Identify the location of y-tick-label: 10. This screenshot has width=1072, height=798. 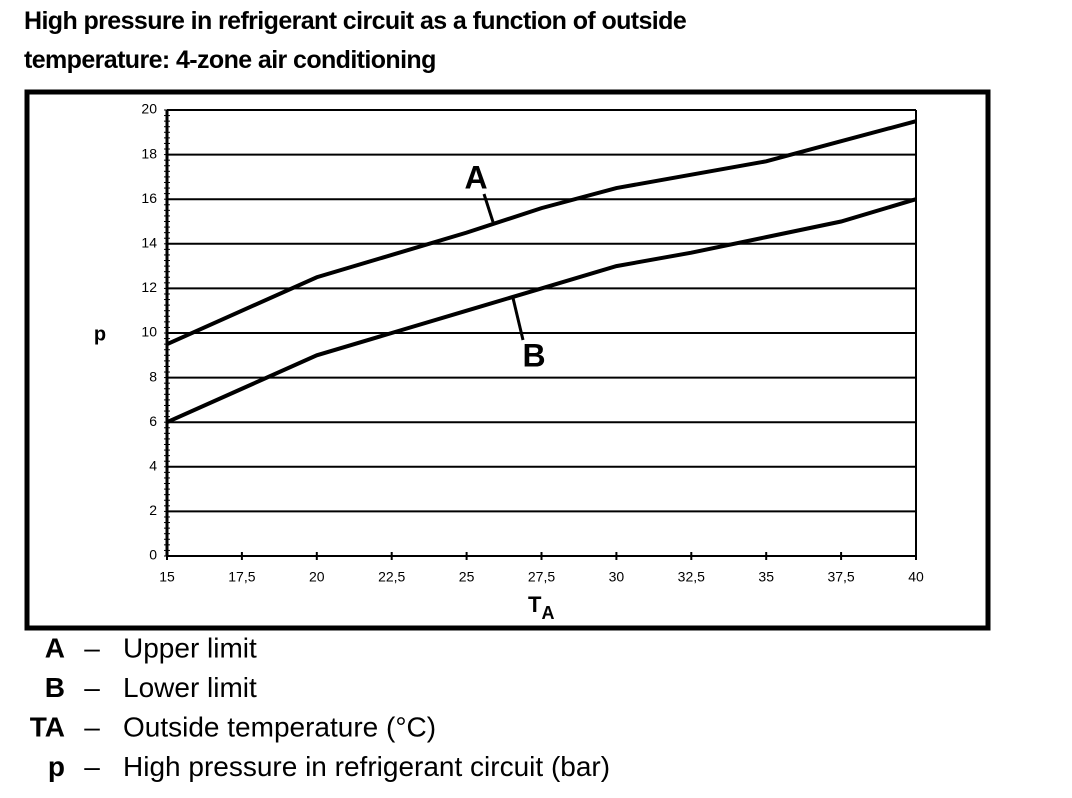
(149, 332).